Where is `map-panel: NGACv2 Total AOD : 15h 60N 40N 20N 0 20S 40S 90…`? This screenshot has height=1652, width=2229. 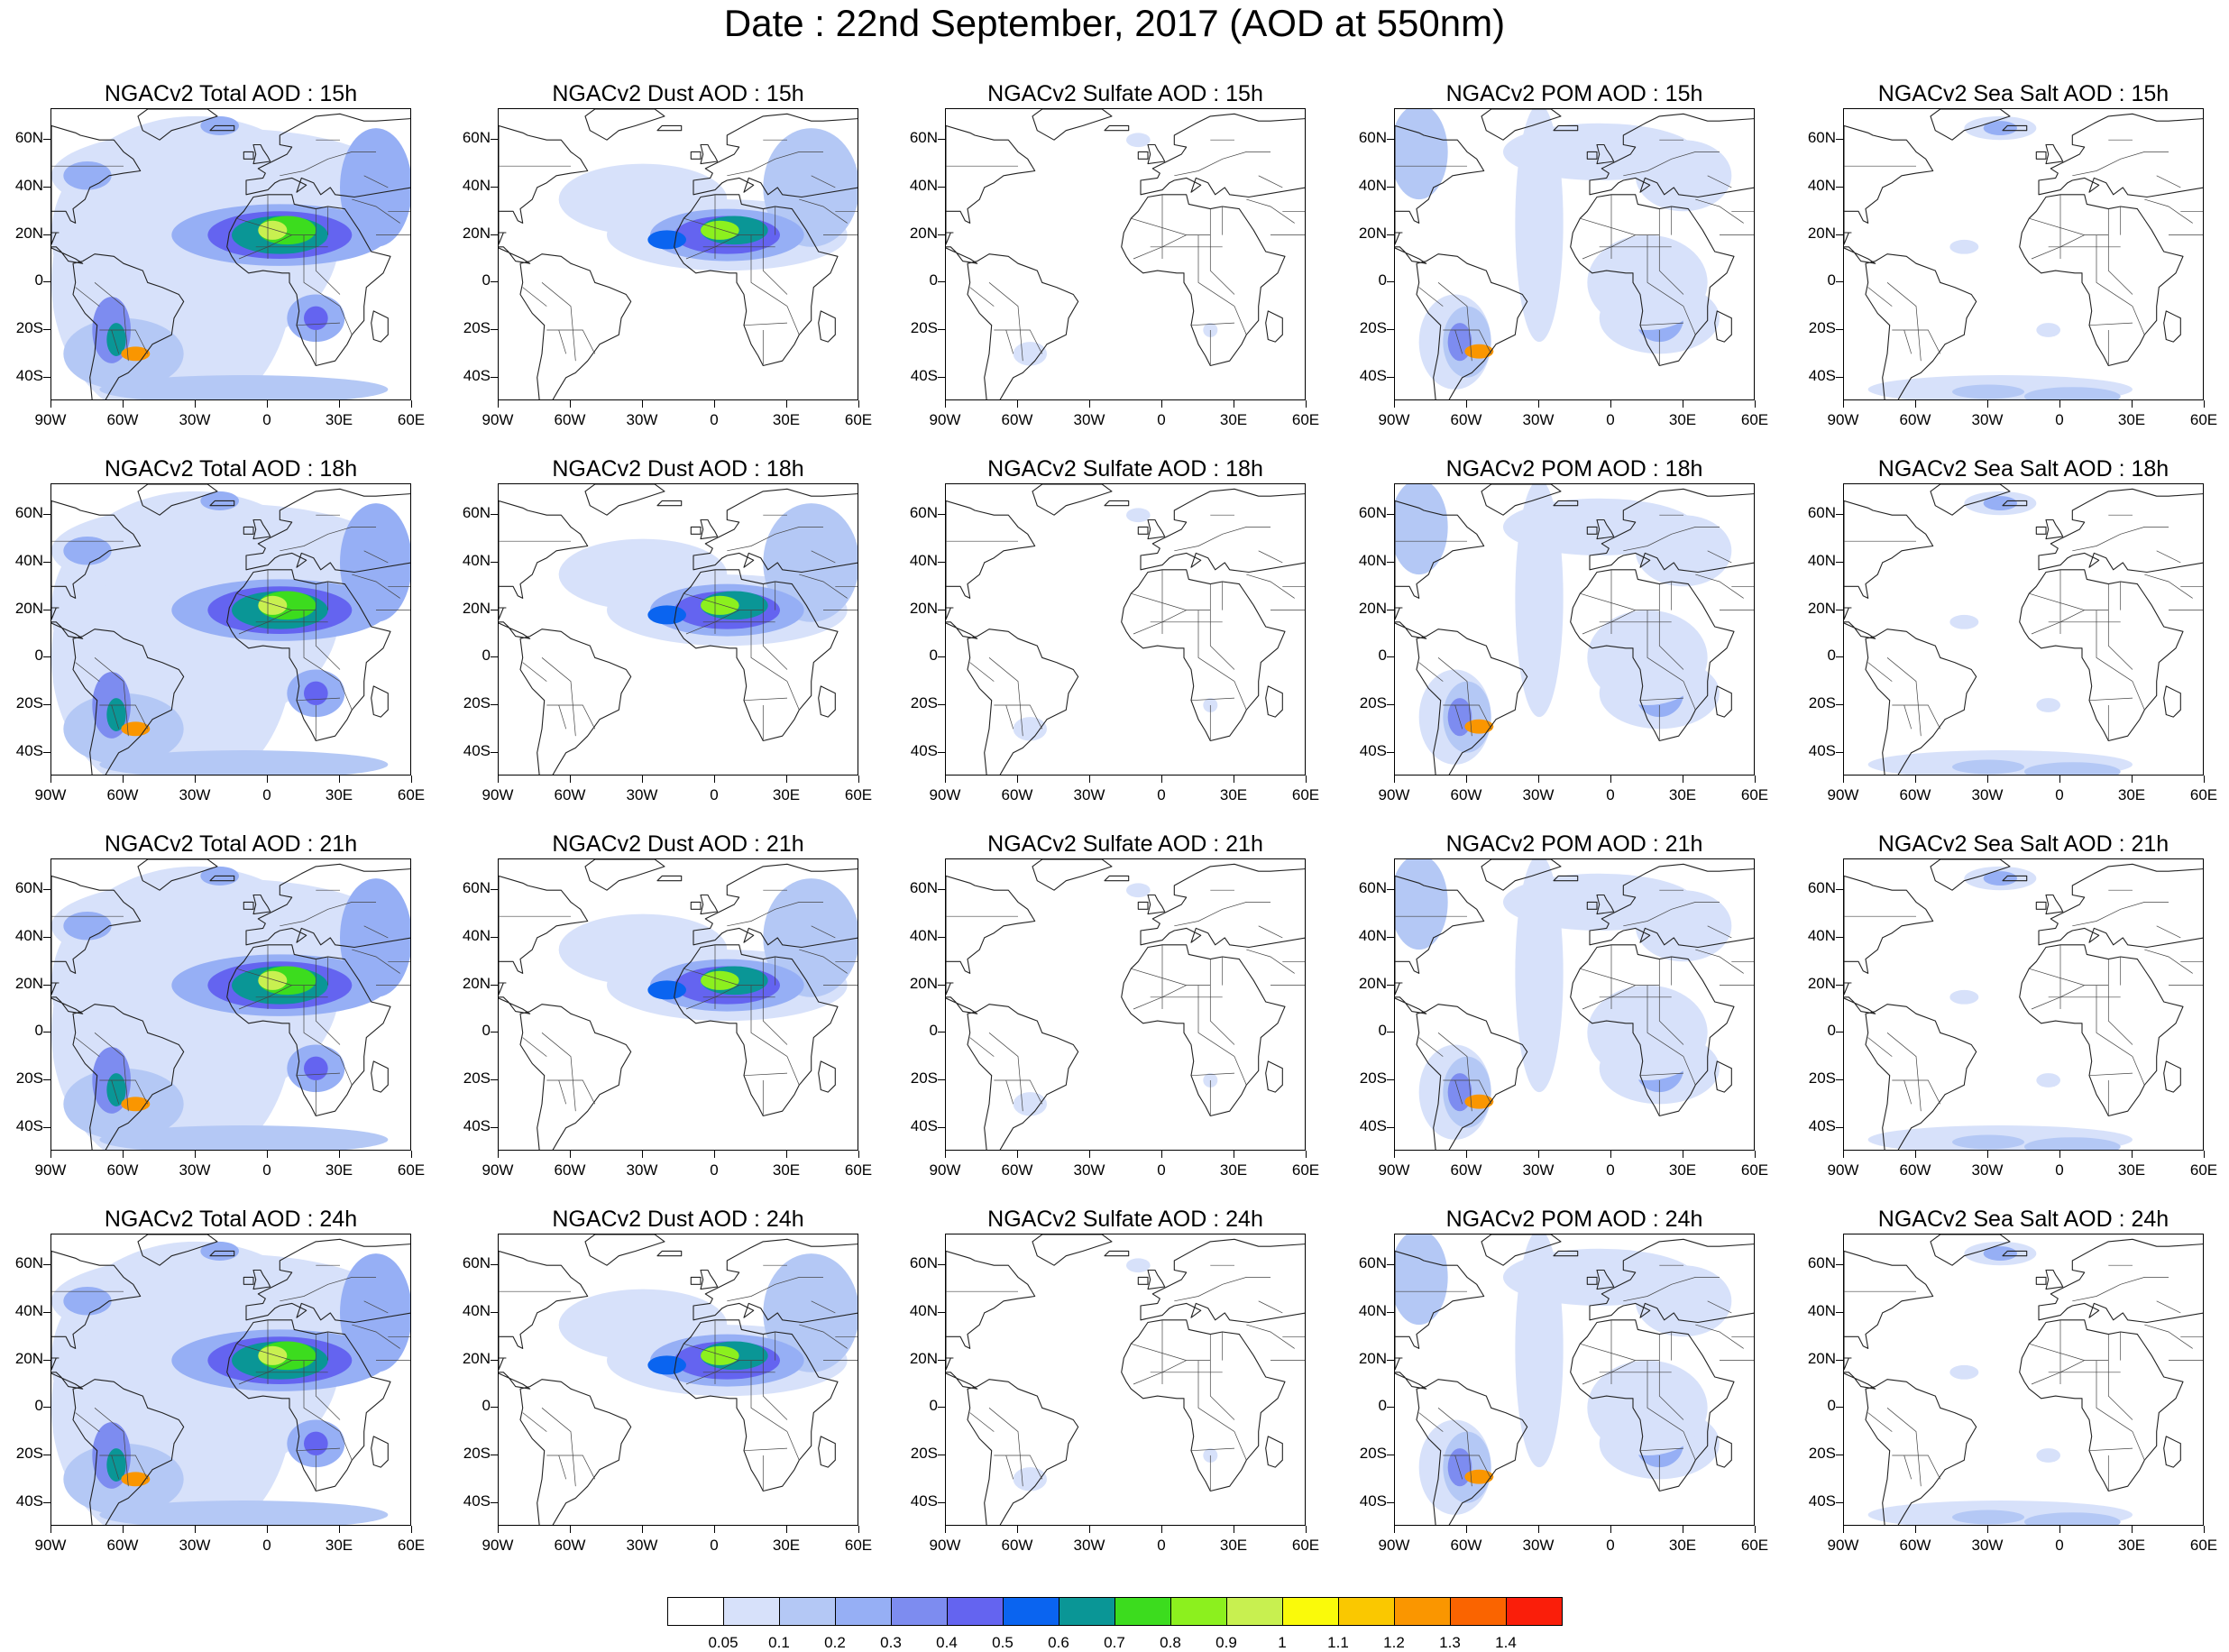 map-panel: NGACv2 Total AOD : 15h 60N 40N 20N 0 20S 40S 90… is located at coordinates (220, 255).